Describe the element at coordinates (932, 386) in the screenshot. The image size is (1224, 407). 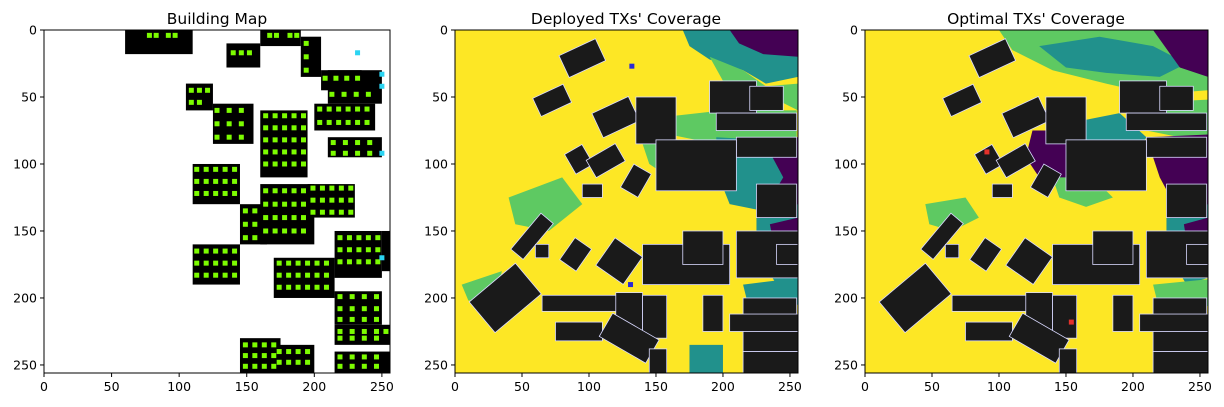
I see `x-tick-label: 50` at that location.